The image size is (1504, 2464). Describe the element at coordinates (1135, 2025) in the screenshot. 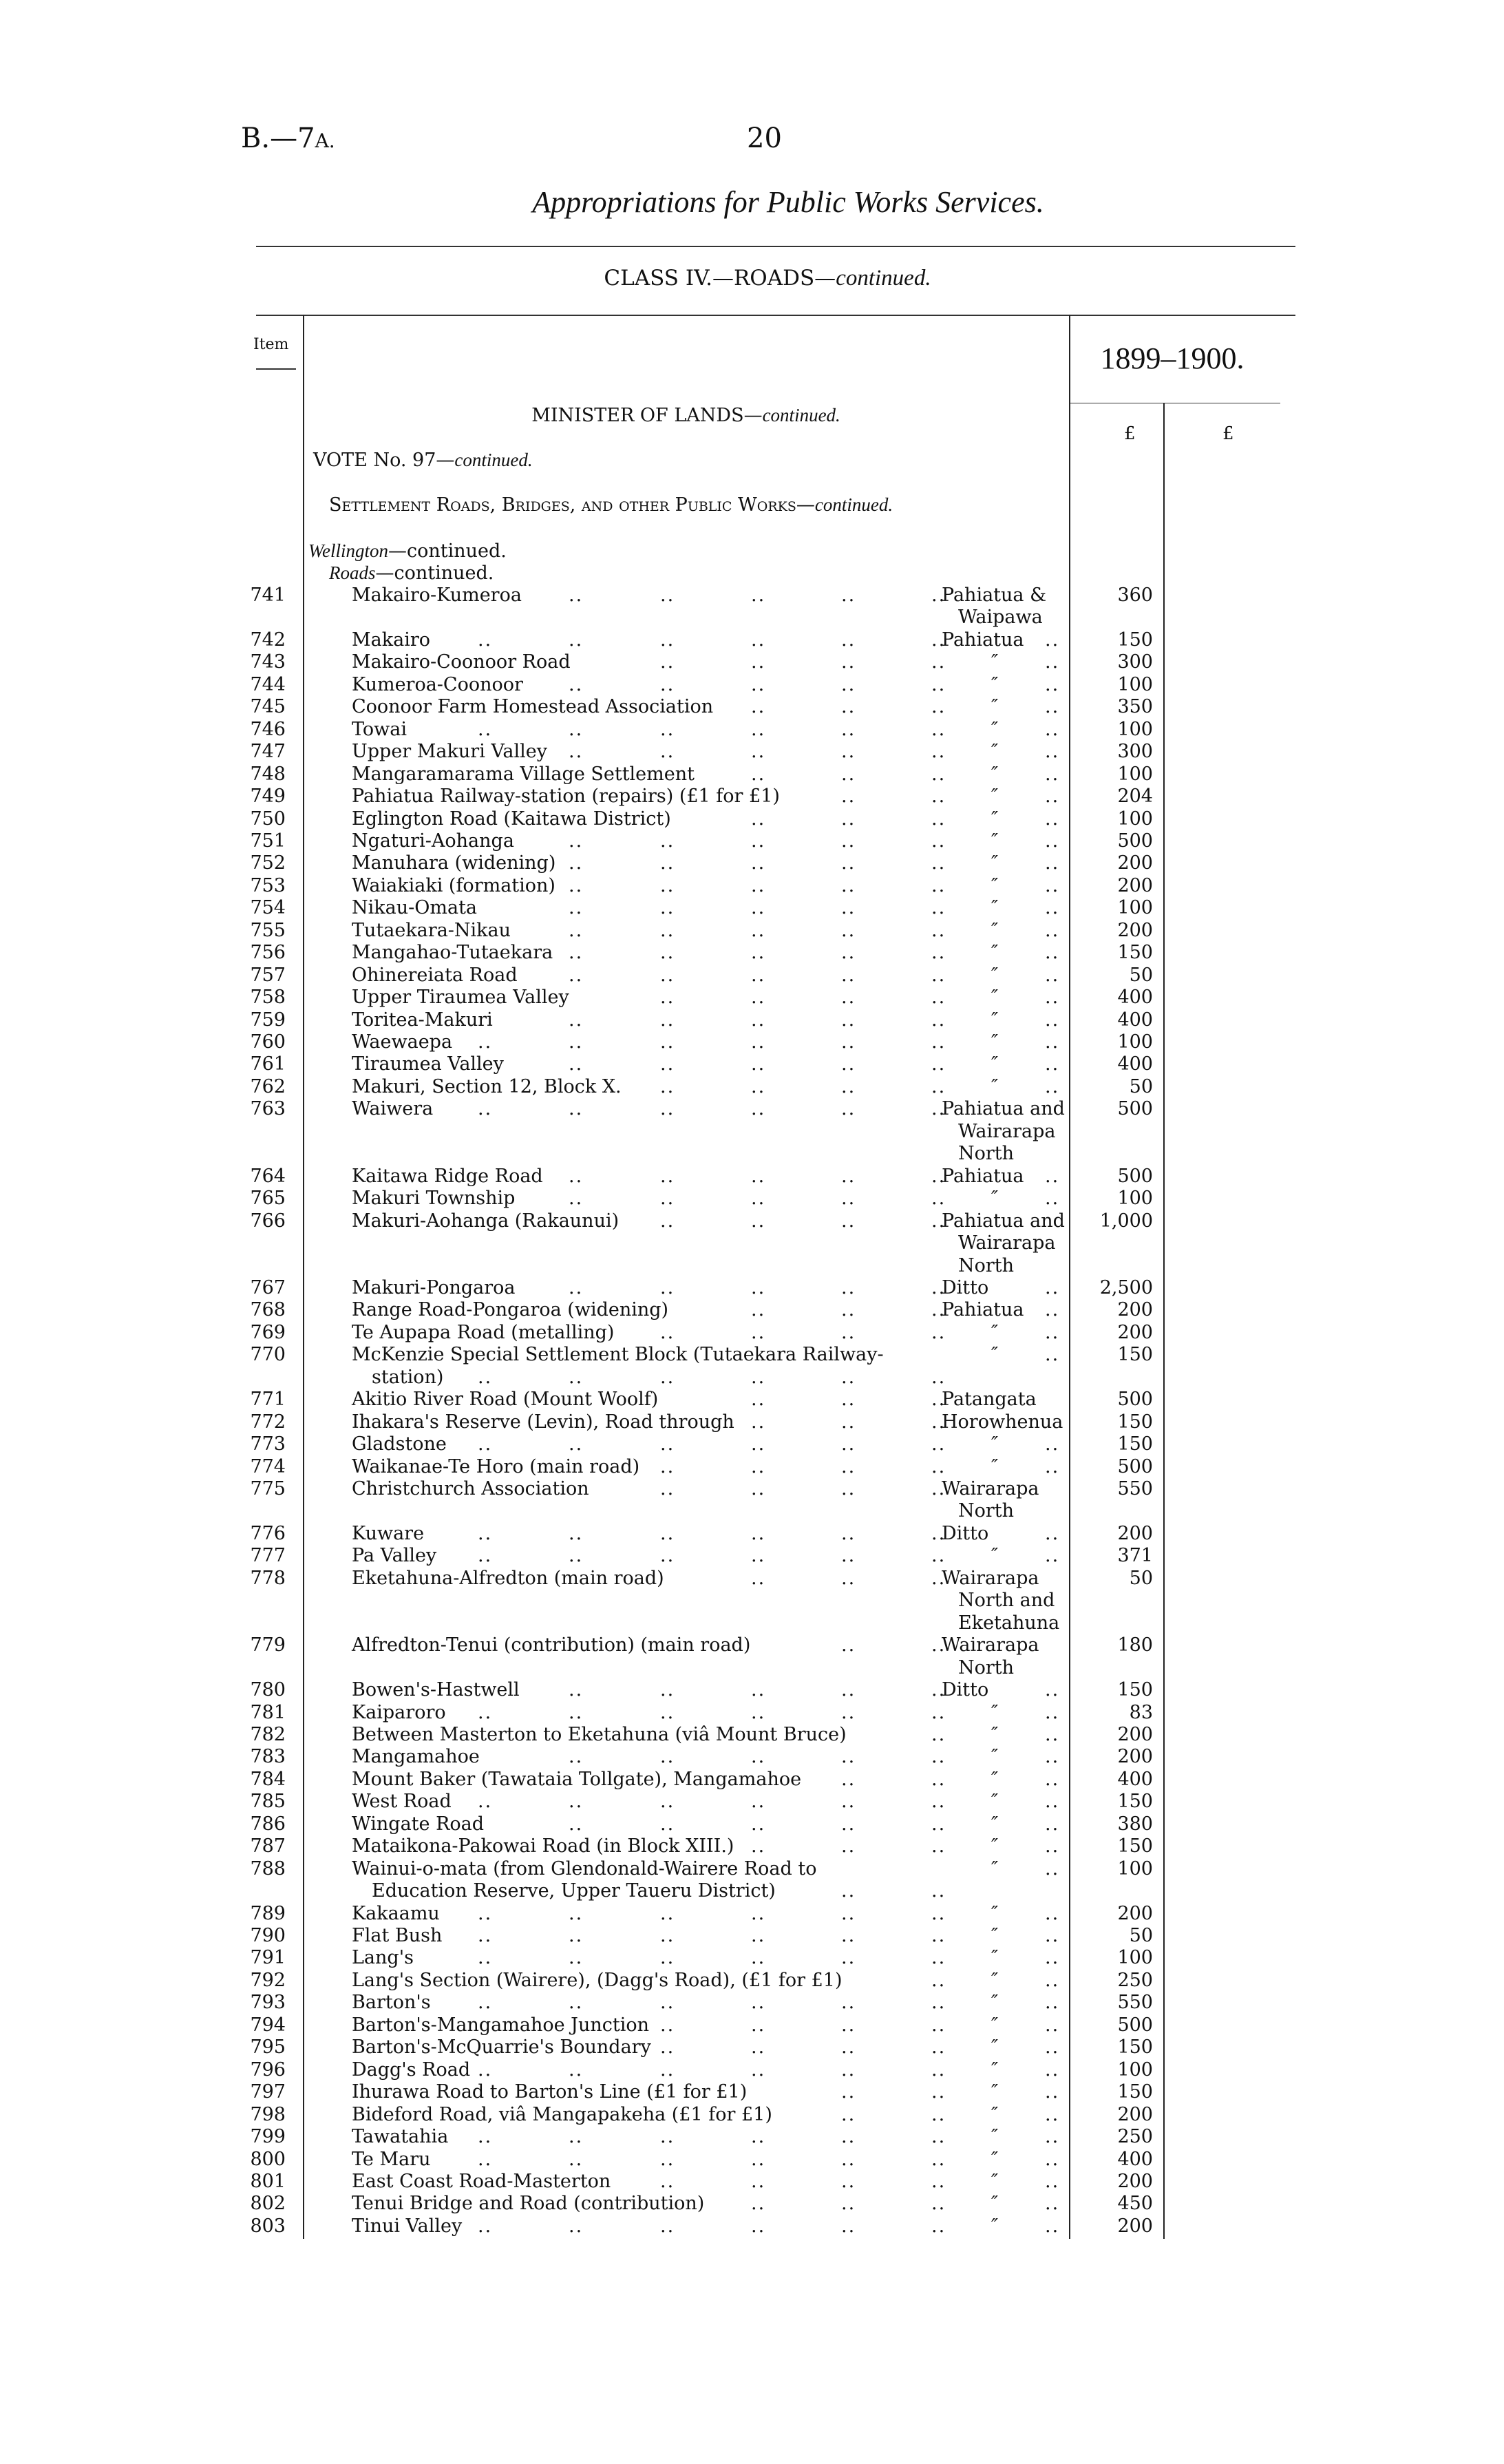

I see `amount: 500` at that location.